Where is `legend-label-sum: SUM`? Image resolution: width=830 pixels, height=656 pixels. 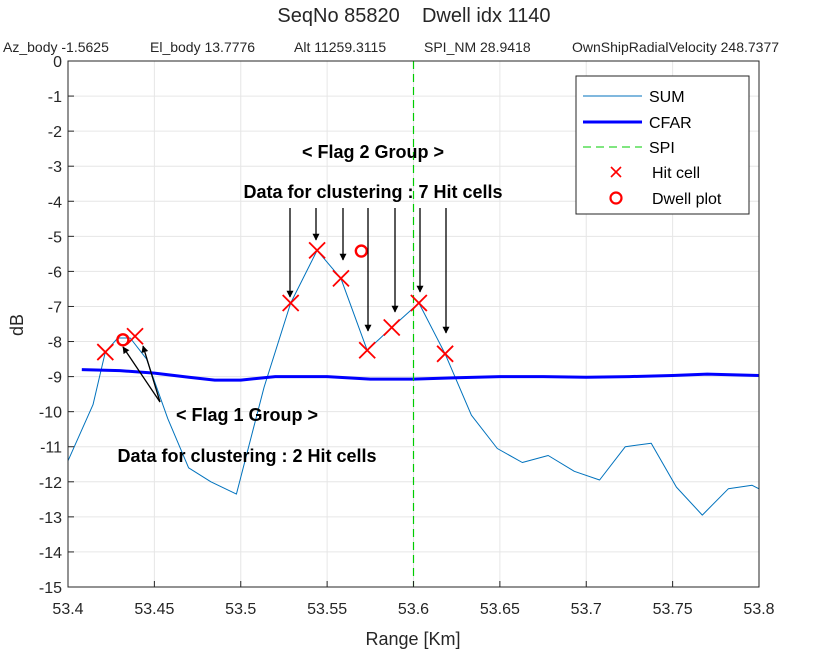 legend-label-sum: SUM is located at coordinates (667, 97).